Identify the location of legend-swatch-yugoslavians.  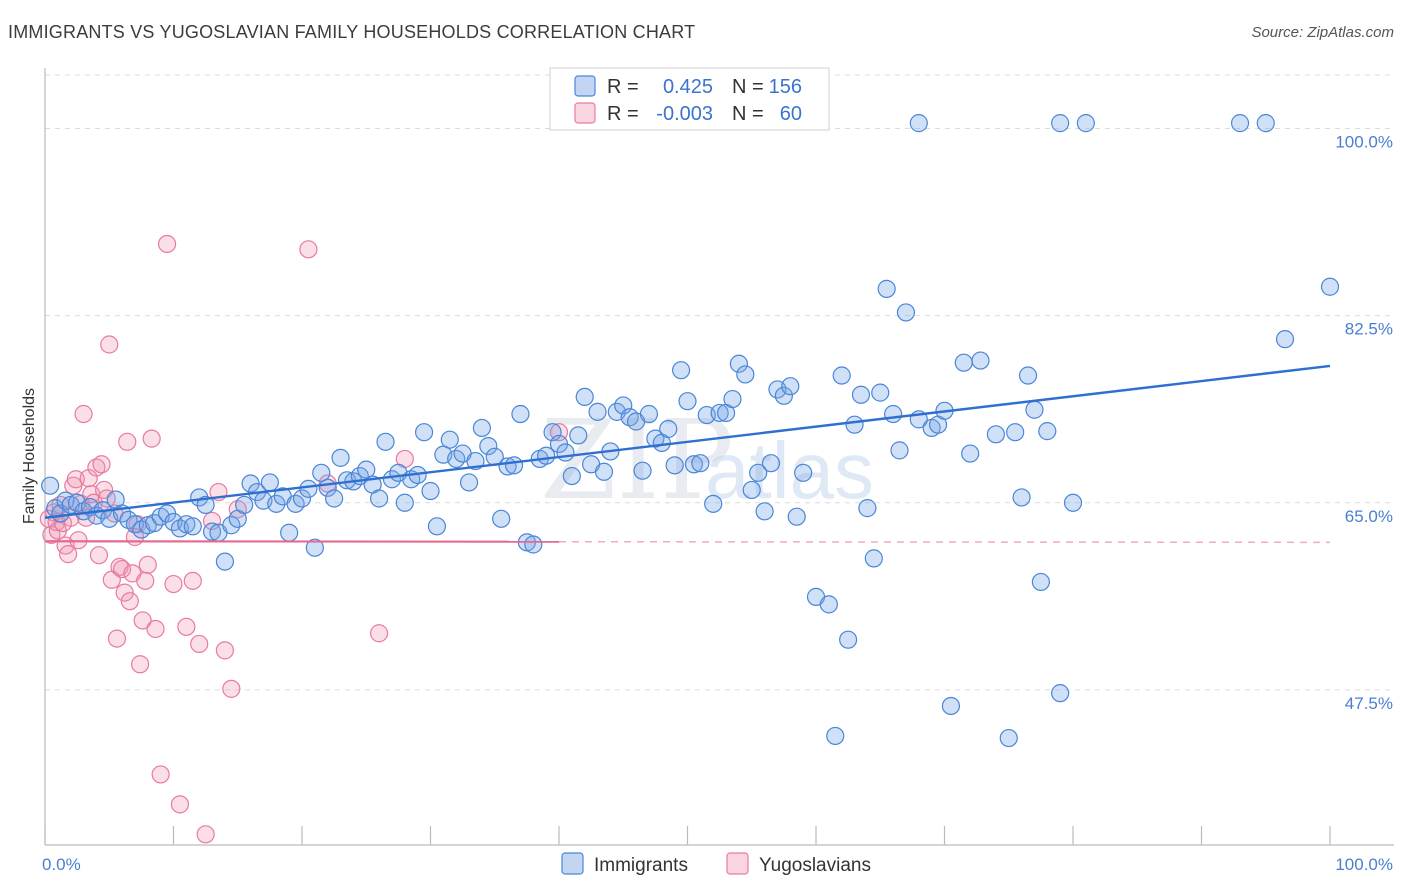
(585, 113).